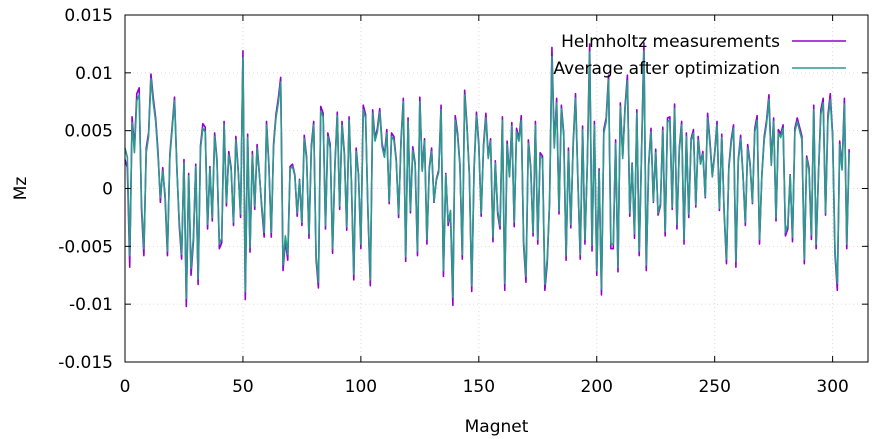  What do you see at coordinates (94, 74) in the screenshot?
I see `y-tick-label: 0.01` at bounding box center [94, 74].